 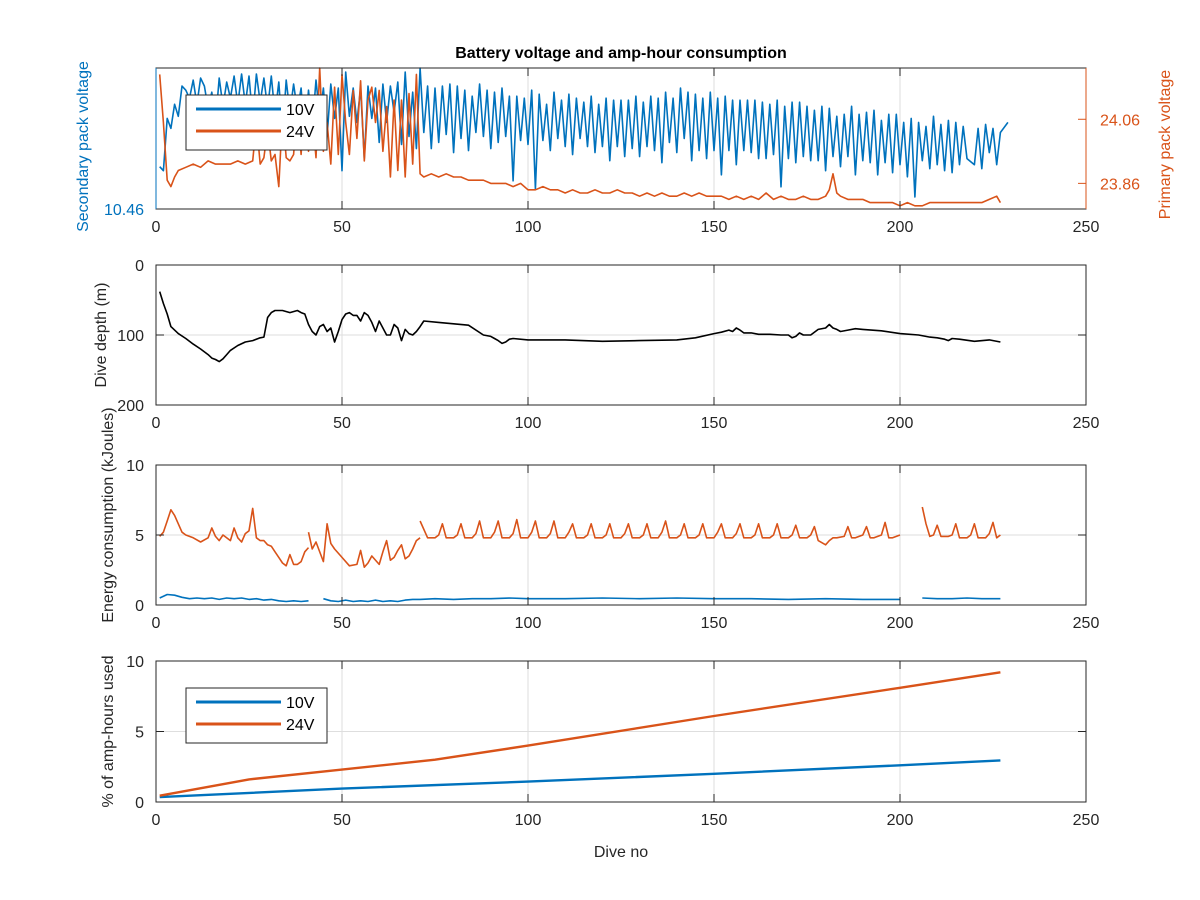 What do you see at coordinates (130, 336) in the screenshot?
I see `y-tick-label: 100` at bounding box center [130, 336].